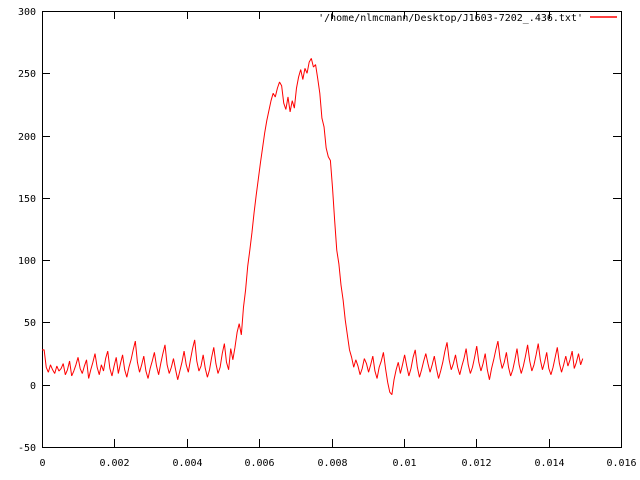 This screenshot has width=640, height=480. I want to click on x-tick-label: 0.004, so click(187, 463).